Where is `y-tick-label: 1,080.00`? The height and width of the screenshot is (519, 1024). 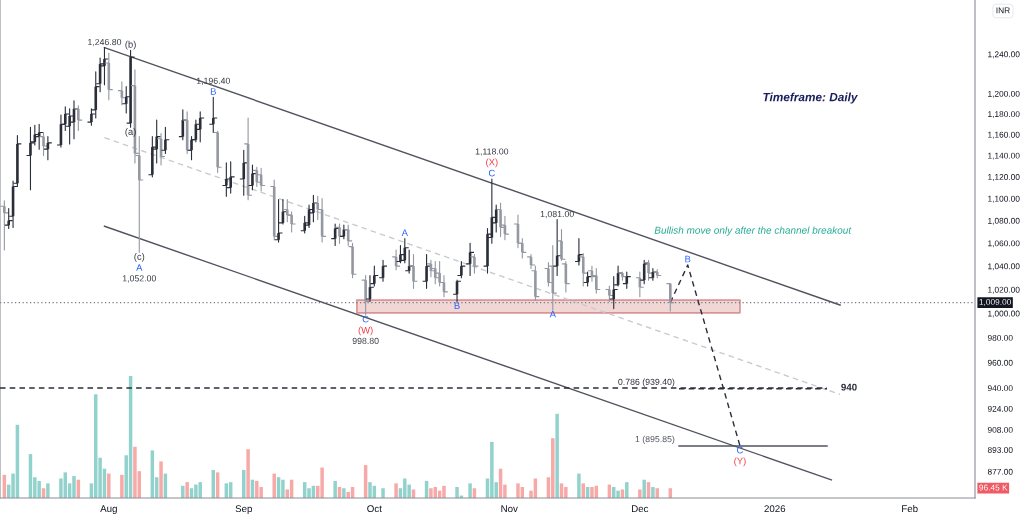
y-tick-label: 1,080.00 is located at coordinates (1004, 221).